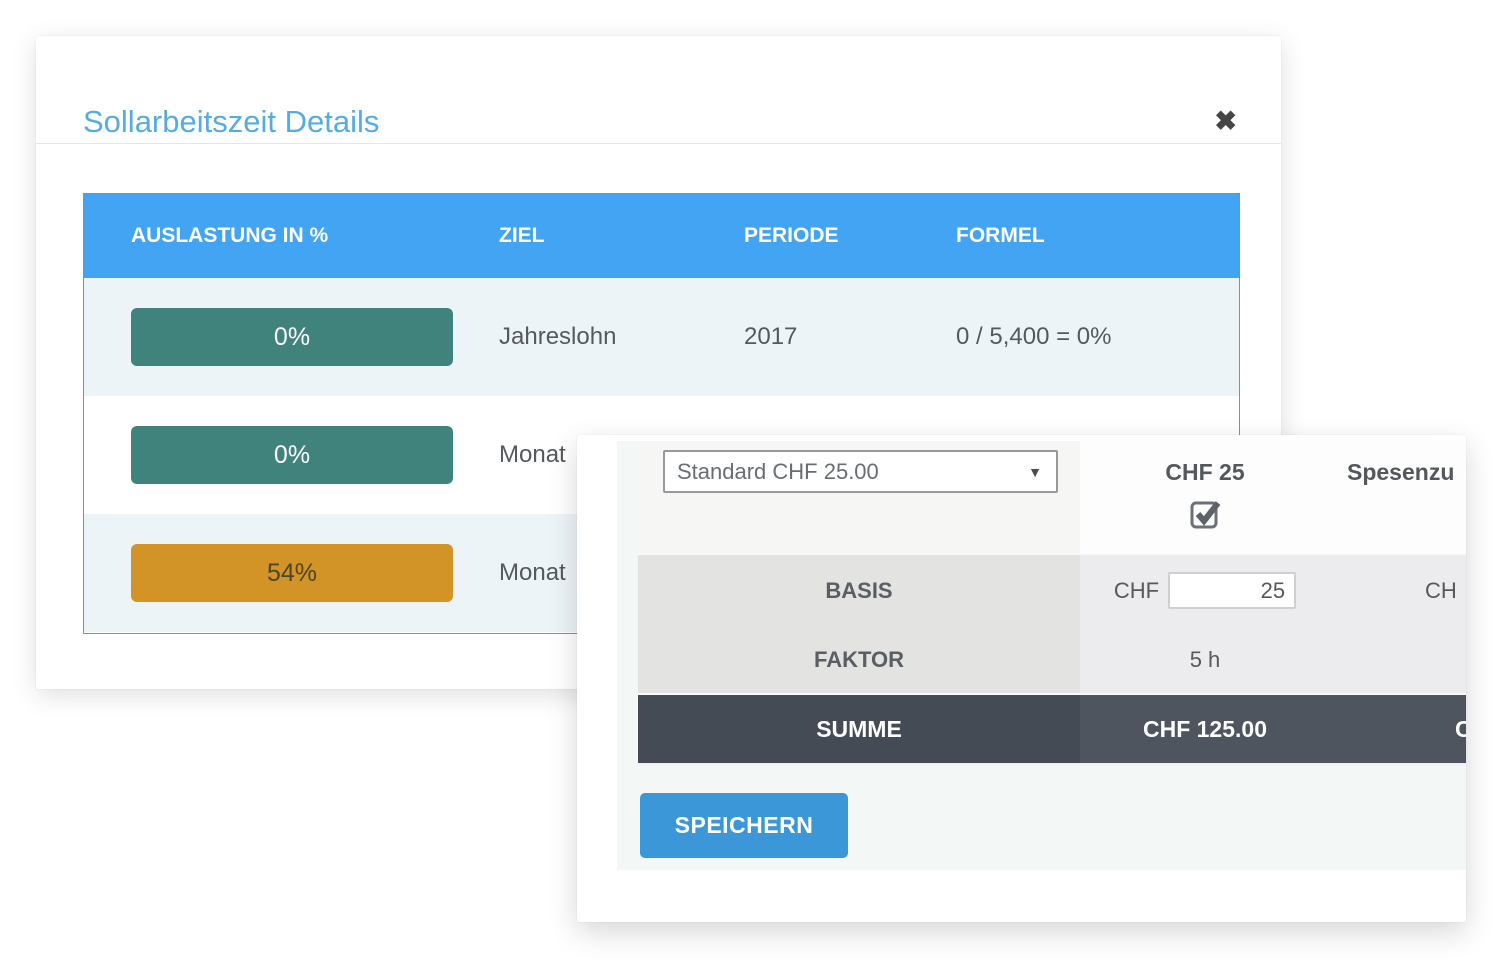  Describe the element at coordinates (231, 121) in the screenshot. I see `modal-title: Sollarbeitszeit Details` at that location.